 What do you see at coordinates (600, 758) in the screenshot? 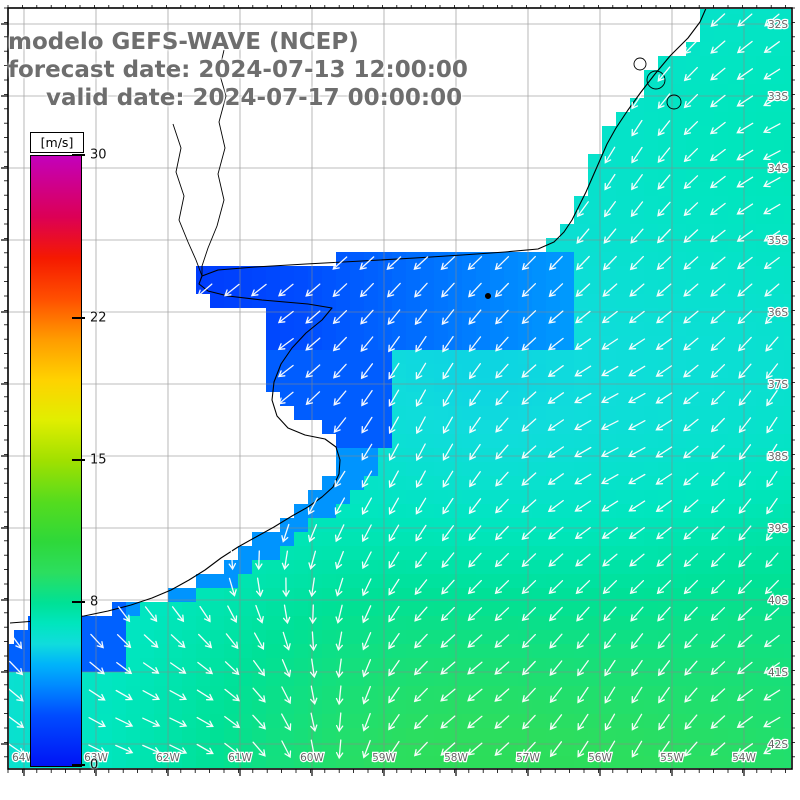
I see `svg-text: 56W` at bounding box center [600, 758].